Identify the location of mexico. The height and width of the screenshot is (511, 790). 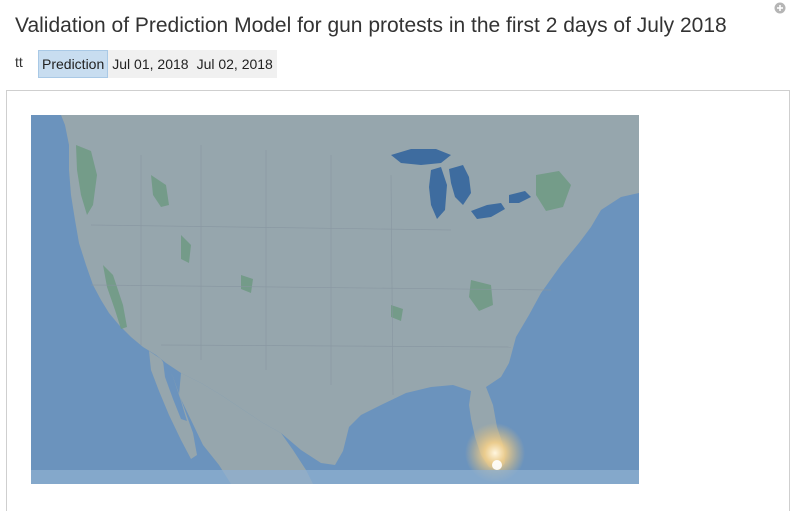
(246, 428).